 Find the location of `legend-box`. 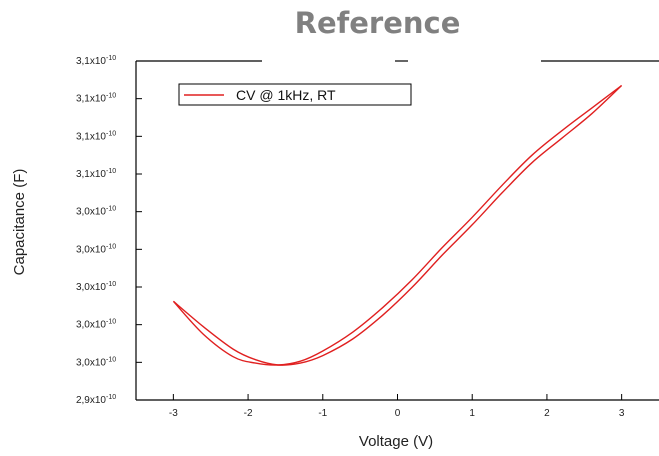

legend-box is located at coordinates (295, 94).